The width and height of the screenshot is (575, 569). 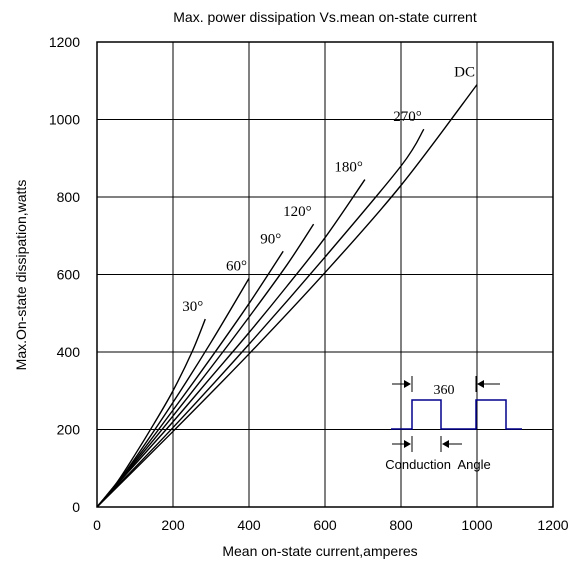 I want to click on inset-arrow-right-head, so click(x=480, y=384).